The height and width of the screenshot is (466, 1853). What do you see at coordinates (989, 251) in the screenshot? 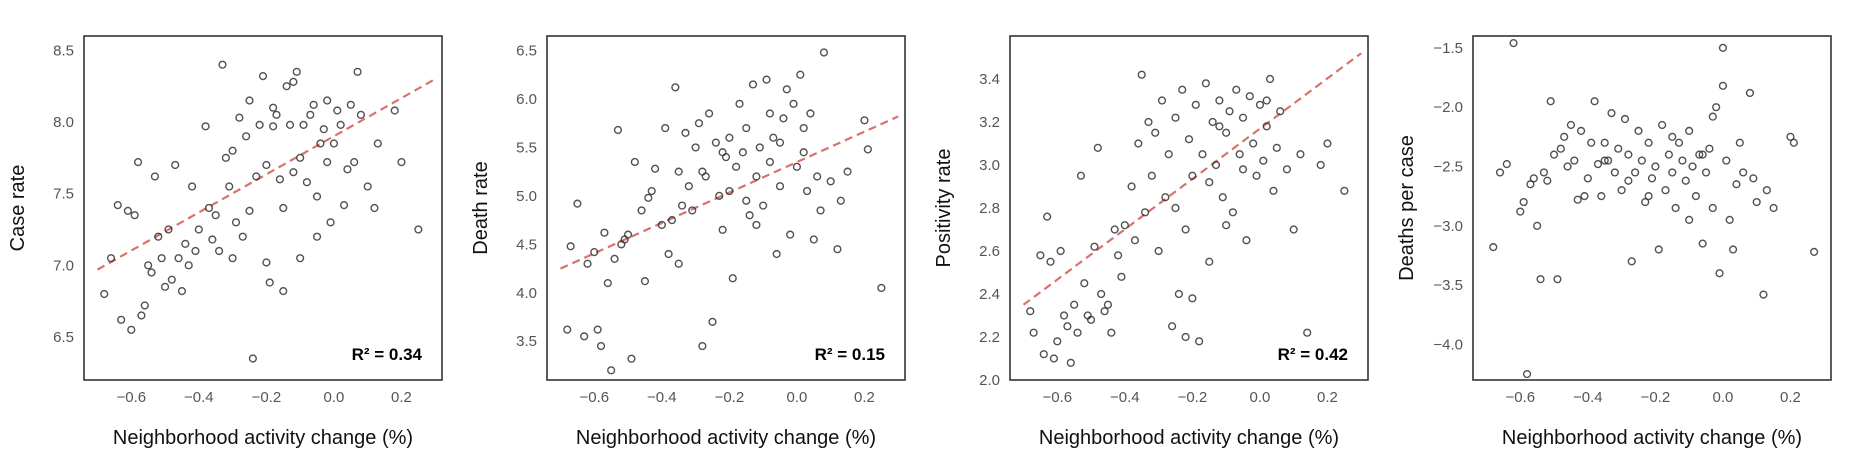
I see `y-tick-label: 2.6` at bounding box center [989, 251].